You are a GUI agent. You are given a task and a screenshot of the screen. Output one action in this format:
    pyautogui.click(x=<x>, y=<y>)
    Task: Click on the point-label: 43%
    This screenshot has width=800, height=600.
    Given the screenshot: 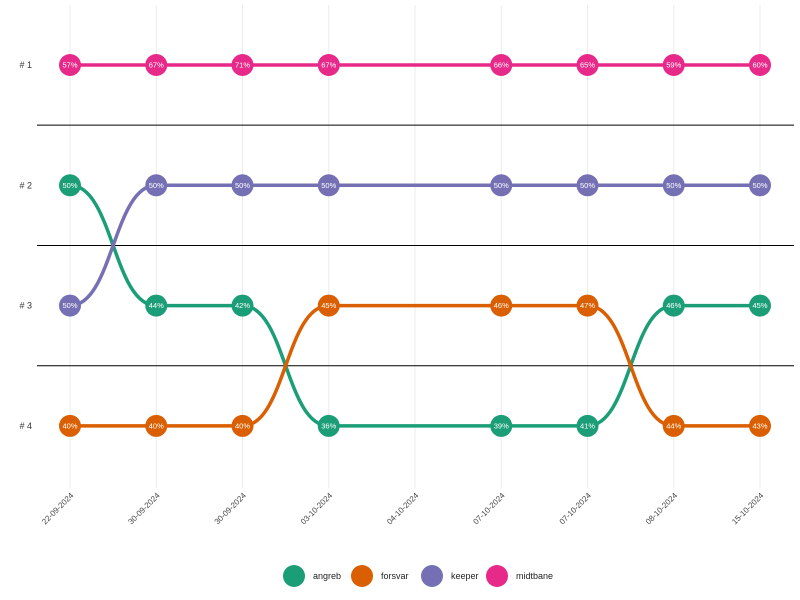 What is the action you would take?
    pyautogui.click(x=759, y=426)
    